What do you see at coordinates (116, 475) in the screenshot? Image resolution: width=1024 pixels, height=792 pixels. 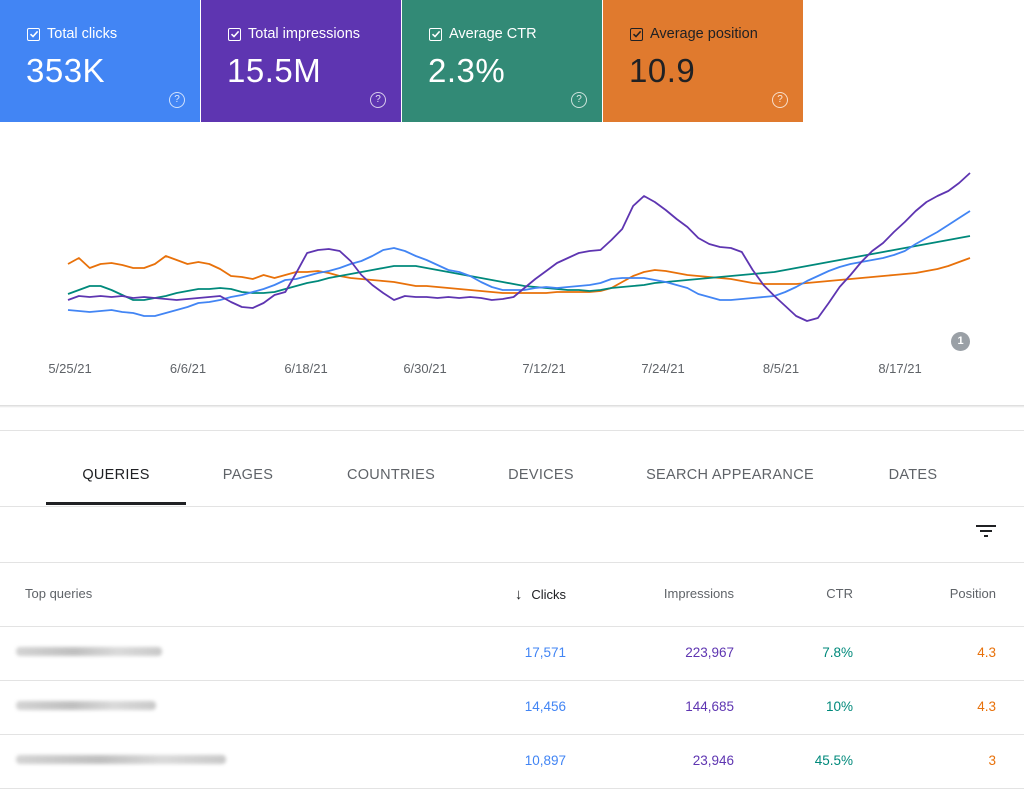 I see `tab-queries: QUERIES` at bounding box center [116, 475].